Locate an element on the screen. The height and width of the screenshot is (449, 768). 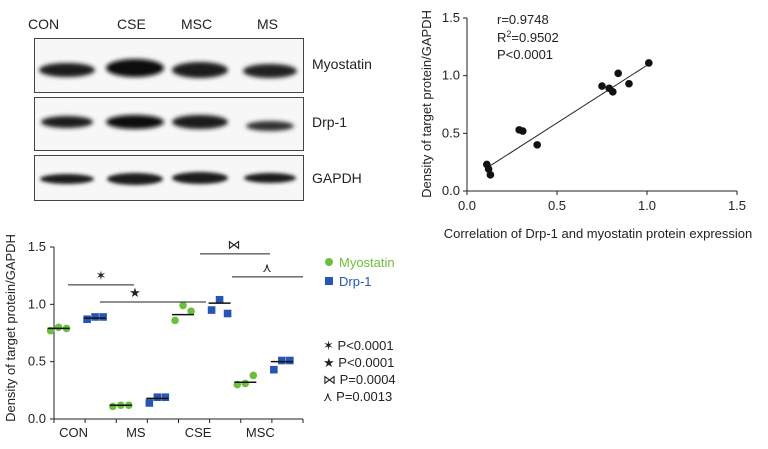
sigkey-text-3: P=0.0004 is located at coordinates (367, 379).